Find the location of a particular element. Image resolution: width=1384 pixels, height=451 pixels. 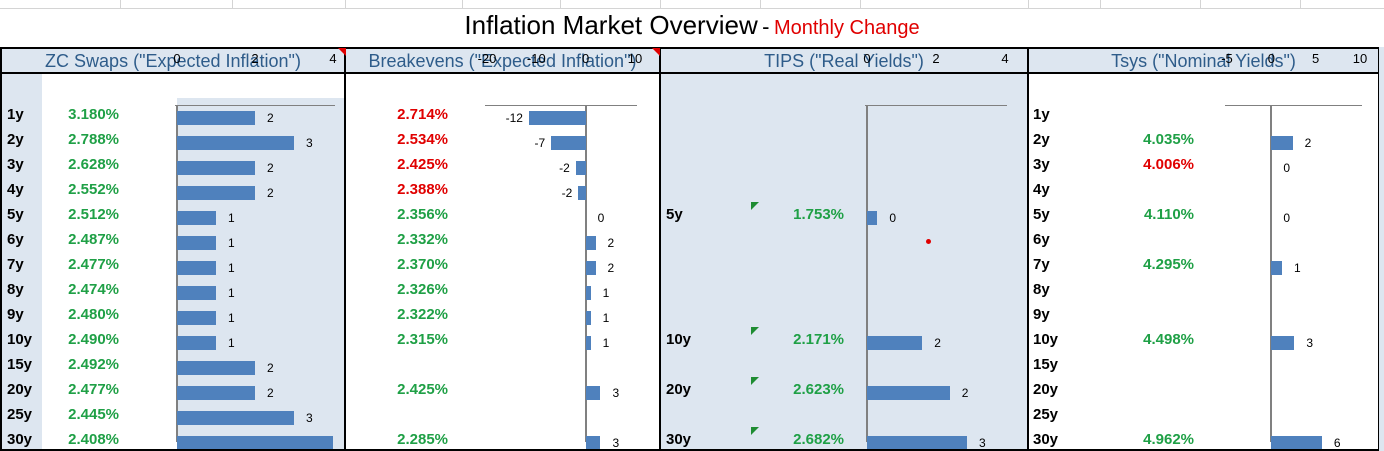

rate-value: 2.788% is located at coordinates (93, 139).